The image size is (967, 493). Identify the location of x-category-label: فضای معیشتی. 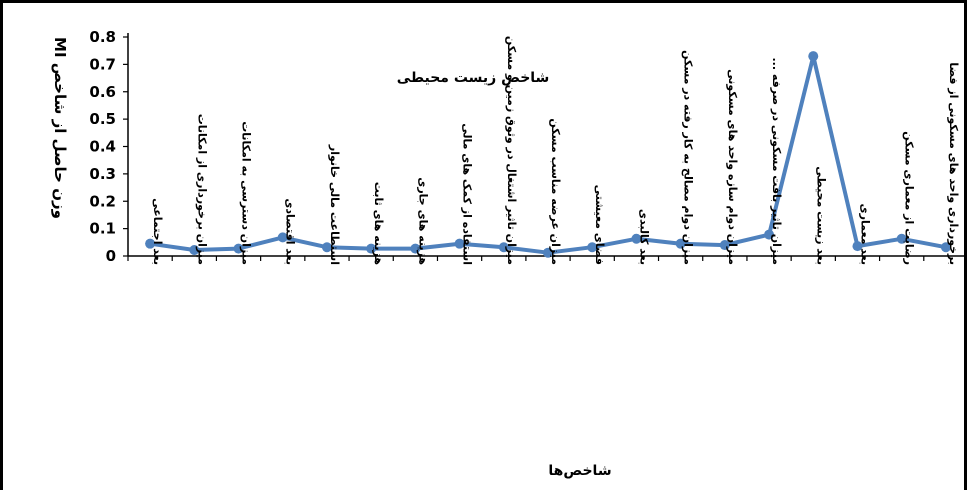
(599, 225).